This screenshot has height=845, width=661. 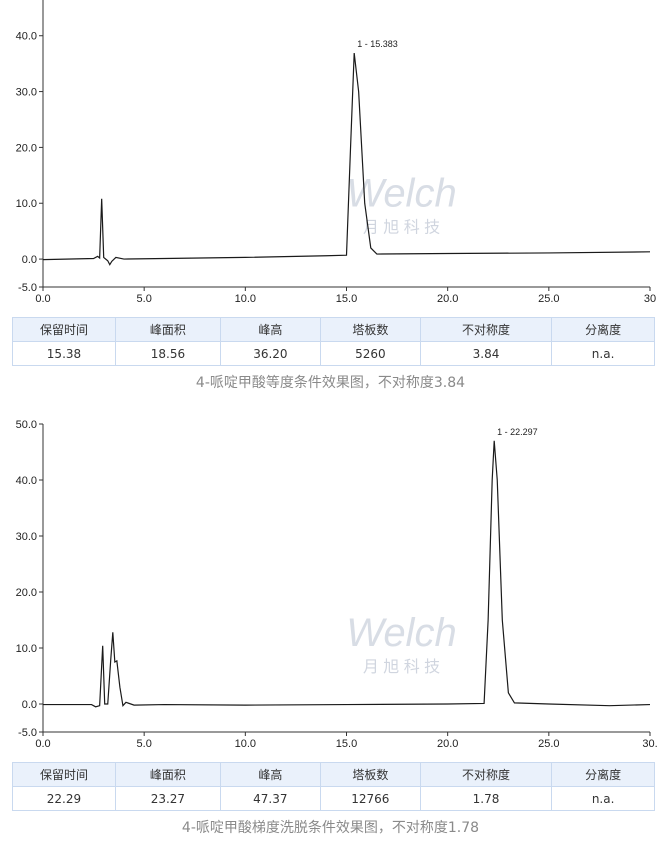 I want to click on table-cell: 22.29, so click(x=64, y=798).